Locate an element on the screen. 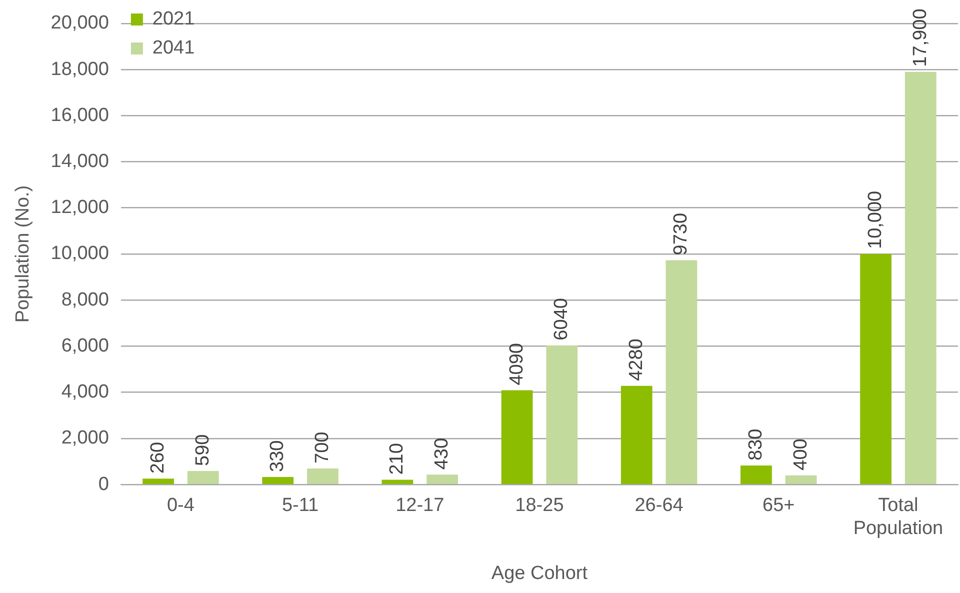 The width and height of the screenshot is (960, 593). data-label: 4280 is located at coordinates (636, 359).